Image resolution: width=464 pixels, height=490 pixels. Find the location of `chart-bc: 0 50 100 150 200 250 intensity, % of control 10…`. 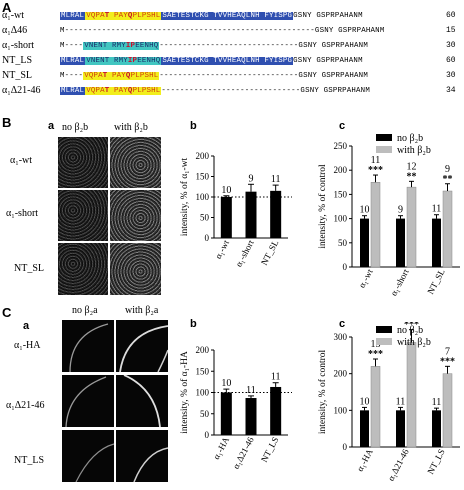

chart-bc: 0 50 100 150 200 250 intensity, % of control 10… is located at coordinates (388, 215).